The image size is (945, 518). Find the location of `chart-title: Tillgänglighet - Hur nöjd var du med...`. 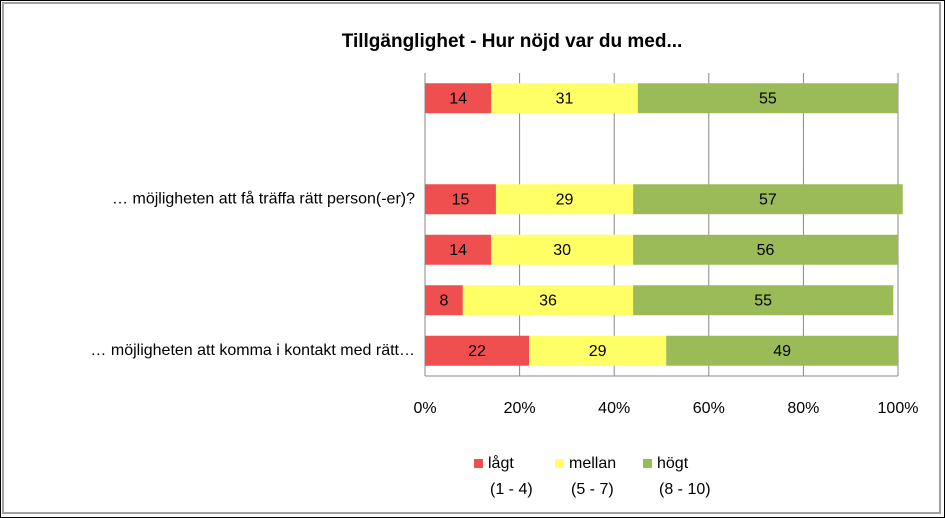

chart-title: Tillgänglighet - Hur nöjd var du med... is located at coordinates (512, 41).